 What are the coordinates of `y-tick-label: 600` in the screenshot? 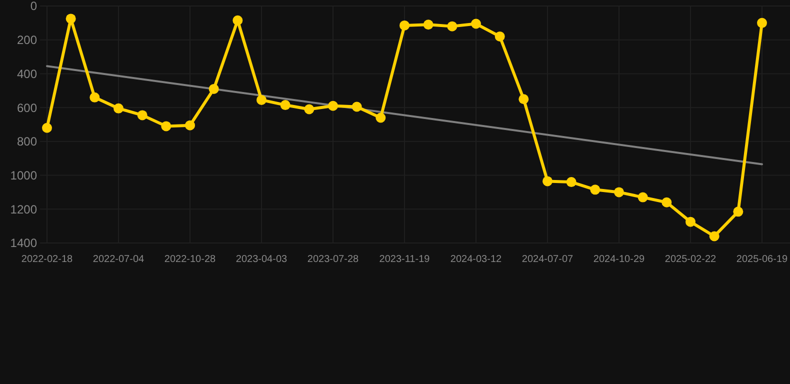 It's located at (27, 107).